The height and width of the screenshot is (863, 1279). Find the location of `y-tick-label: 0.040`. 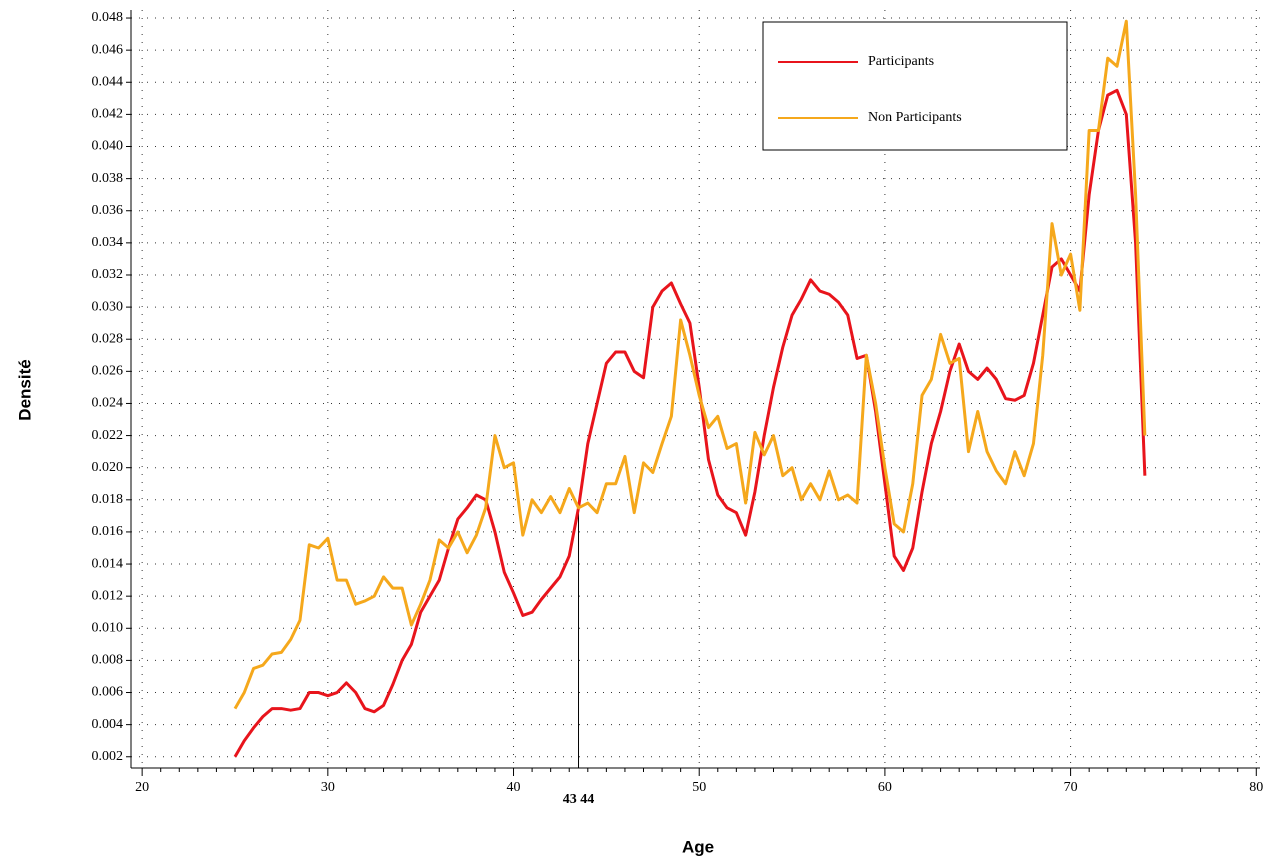

y-tick-label: 0.040 is located at coordinates (108, 146).